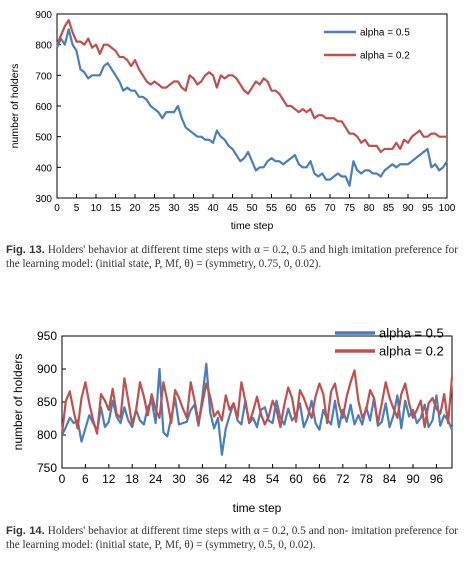  What do you see at coordinates (250, 479) in the screenshot?
I see `x-tick-label: 48` at bounding box center [250, 479].